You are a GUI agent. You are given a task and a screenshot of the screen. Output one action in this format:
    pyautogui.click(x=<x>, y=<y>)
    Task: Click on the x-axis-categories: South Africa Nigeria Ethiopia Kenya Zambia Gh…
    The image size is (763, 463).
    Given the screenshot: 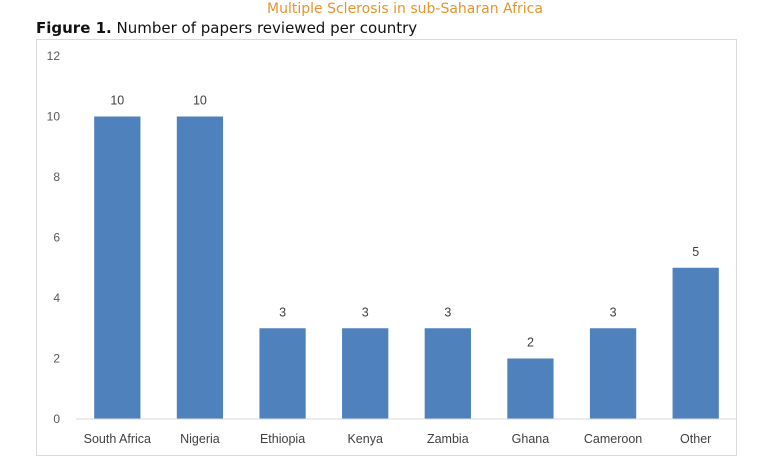 What is the action you would take?
    pyautogui.click(x=398, y=439)
    